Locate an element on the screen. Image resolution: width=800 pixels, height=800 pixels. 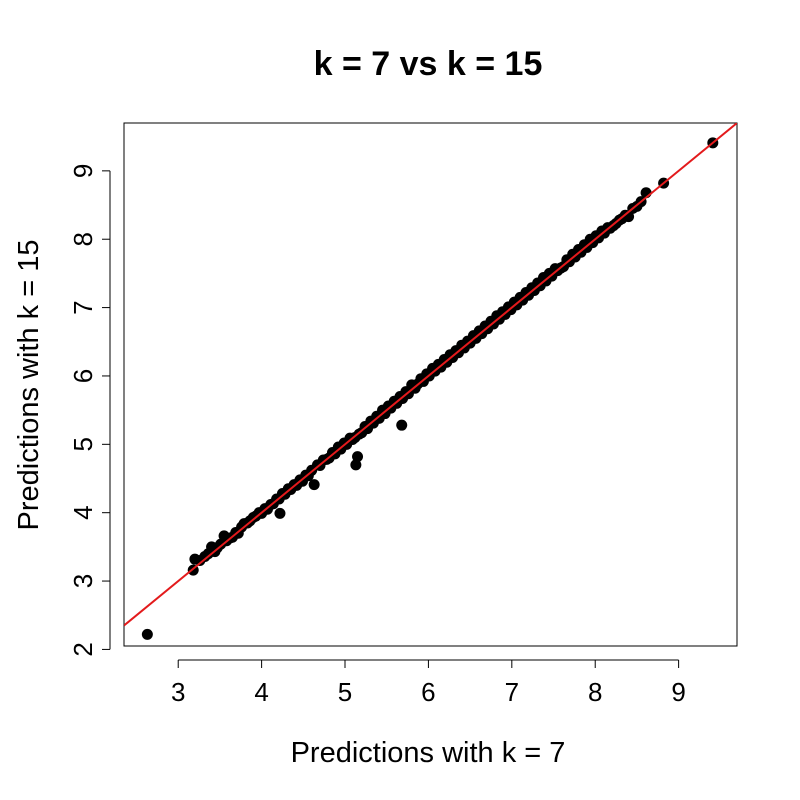
x-axis: 3 4 5 6 7 8 9 is located at coordinates (428, 683).